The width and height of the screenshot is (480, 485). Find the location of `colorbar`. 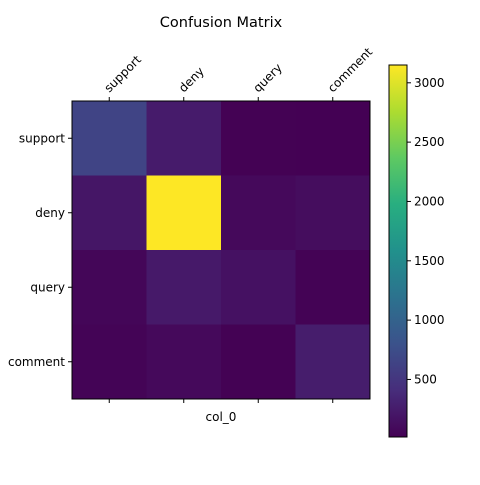

colorbar is located at coordinates (398, 251).